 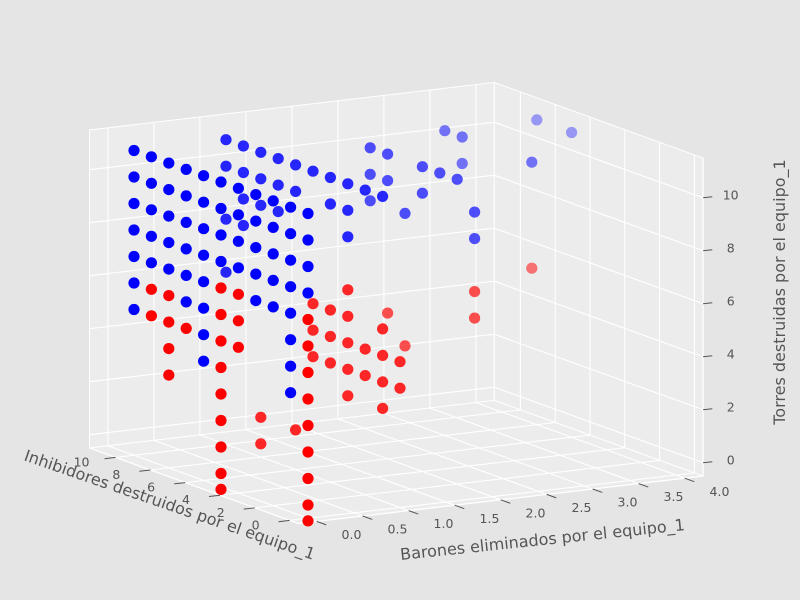 What do you see at coordinates (731, 407) in the screenshot?
I see `z-tick-label: 2` at bounding box center [731, 407].